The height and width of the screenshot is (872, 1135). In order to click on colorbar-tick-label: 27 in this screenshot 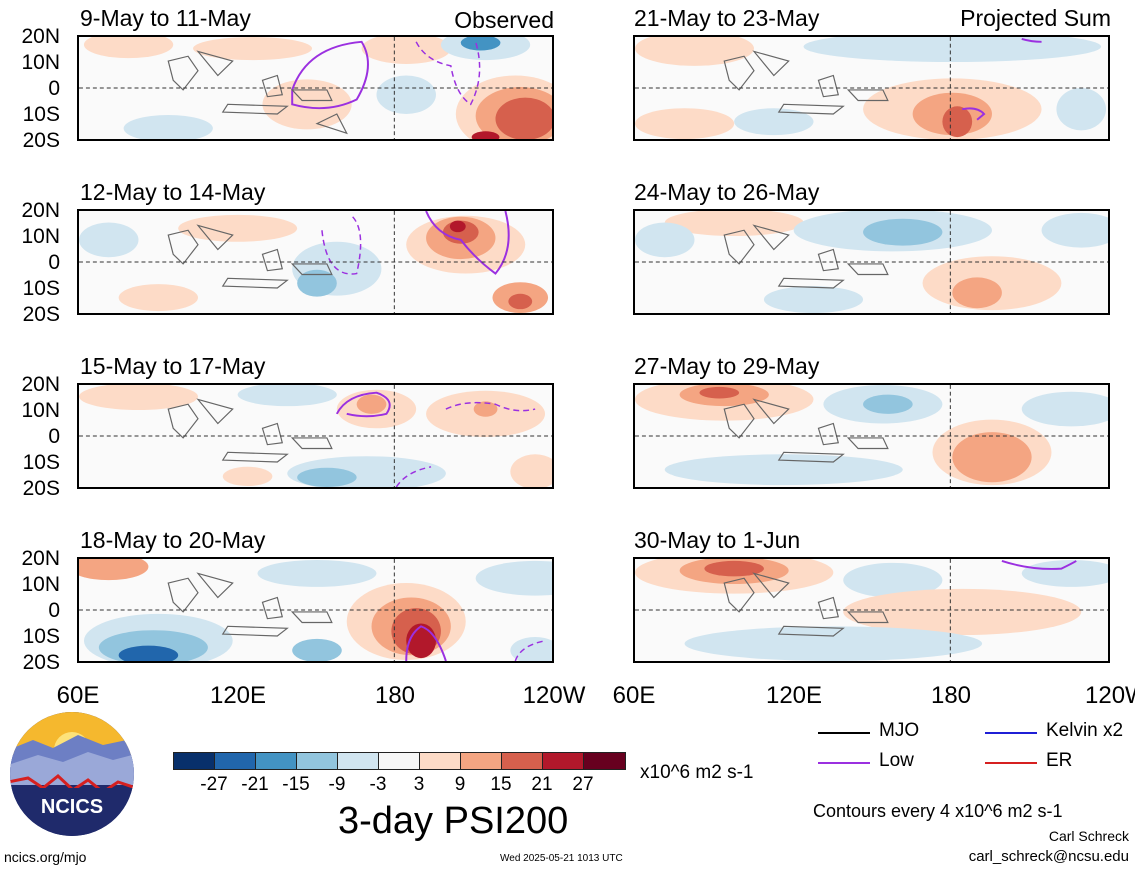, I will do `click(583, 784)`.